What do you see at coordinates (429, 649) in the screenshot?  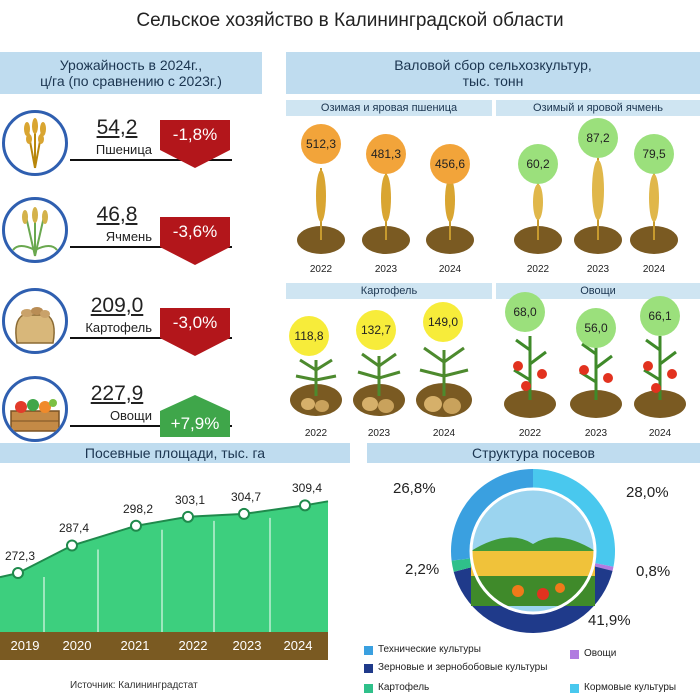 I see `legend-label: Технические культуры` at bounding box center [429, 649].